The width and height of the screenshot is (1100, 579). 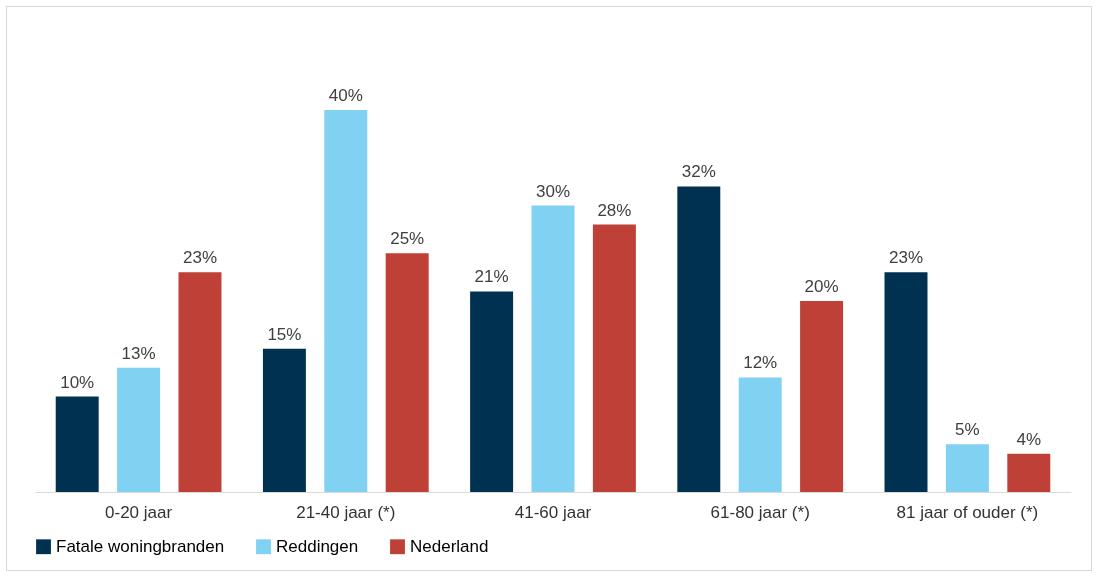 What do you see at coordinates (821, 286) in the screenshot?
I see `data-label: 20%` at bounding box center [821, 286].